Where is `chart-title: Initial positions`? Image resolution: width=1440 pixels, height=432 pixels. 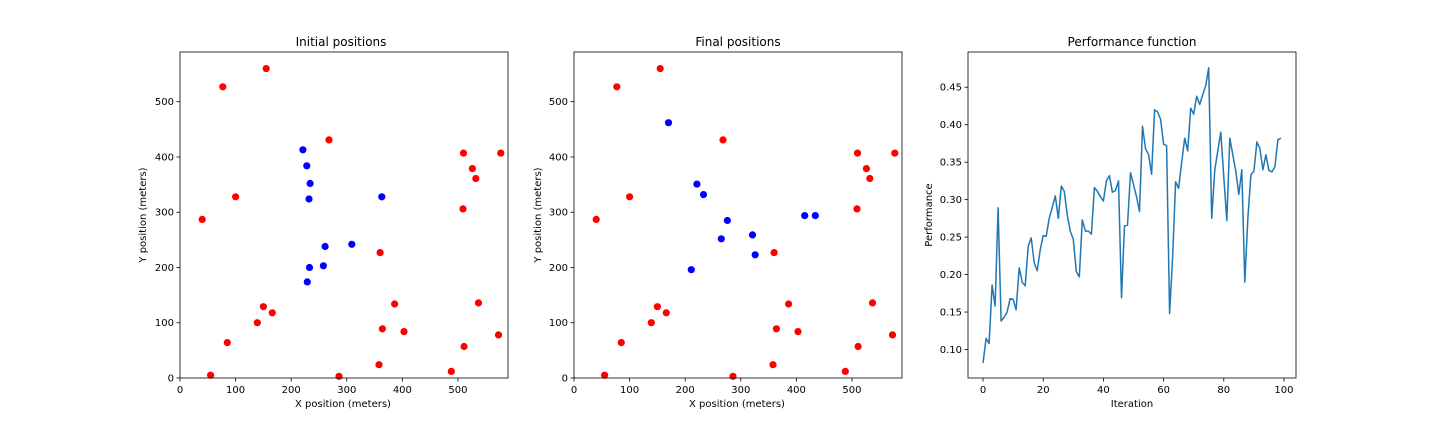 chart-title: Initial positions is located at coordinates (341, 42).